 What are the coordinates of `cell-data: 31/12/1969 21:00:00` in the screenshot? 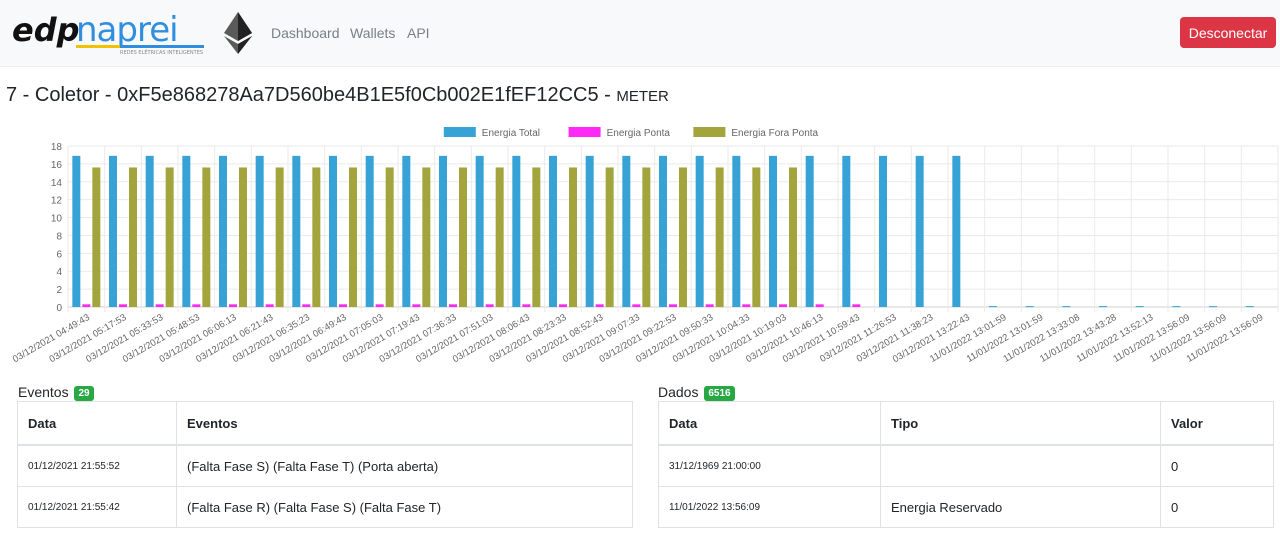 It's located at (769, 465).